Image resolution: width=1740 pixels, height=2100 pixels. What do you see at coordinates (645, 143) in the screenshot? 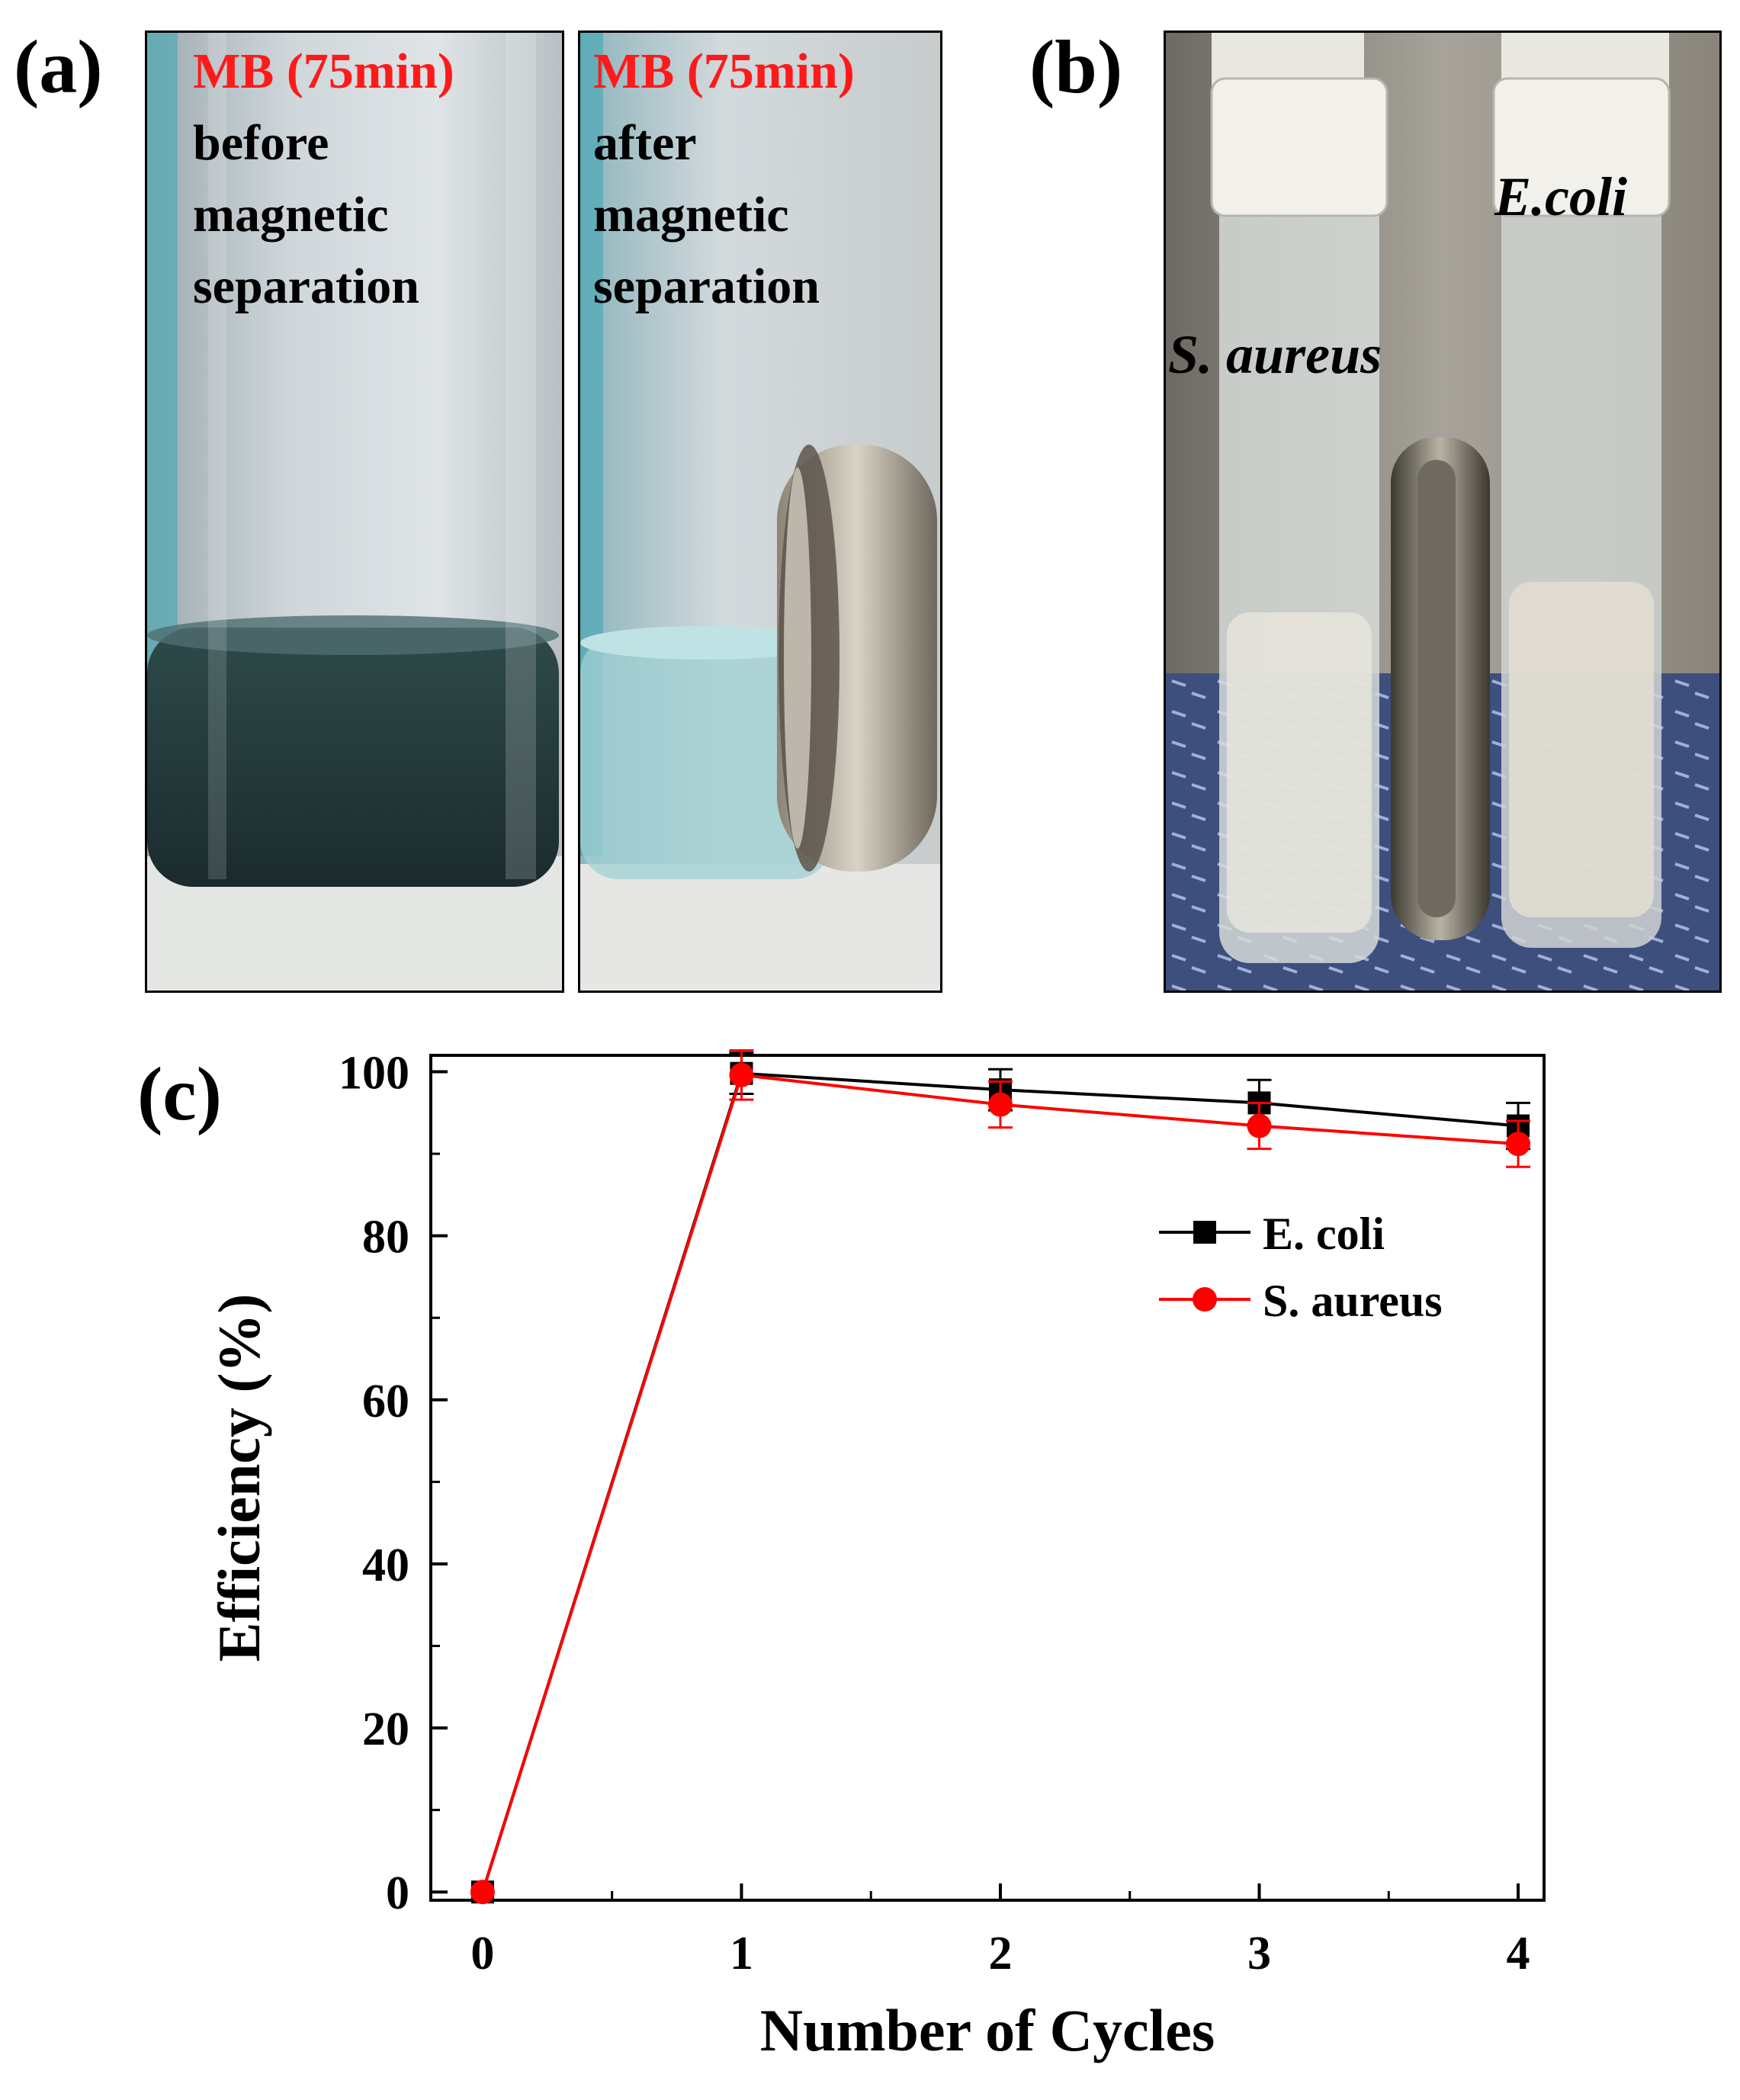
I see `after-line1: after` at bounding box center [645, 143].